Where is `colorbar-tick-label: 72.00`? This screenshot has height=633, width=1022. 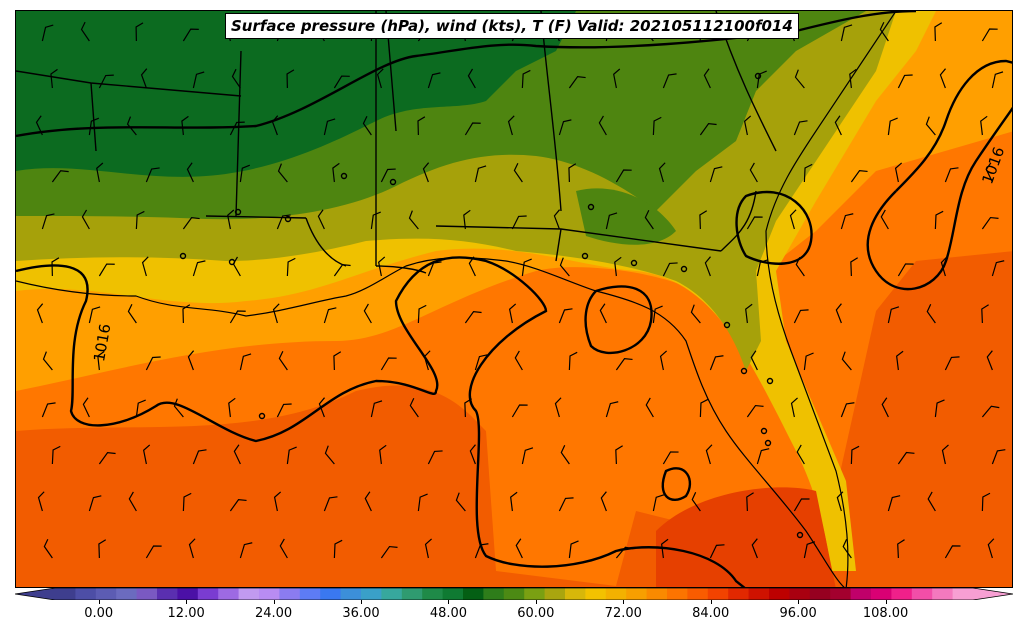
colorbar-tick-label: 72.00 is located at coordinates (623, 613).